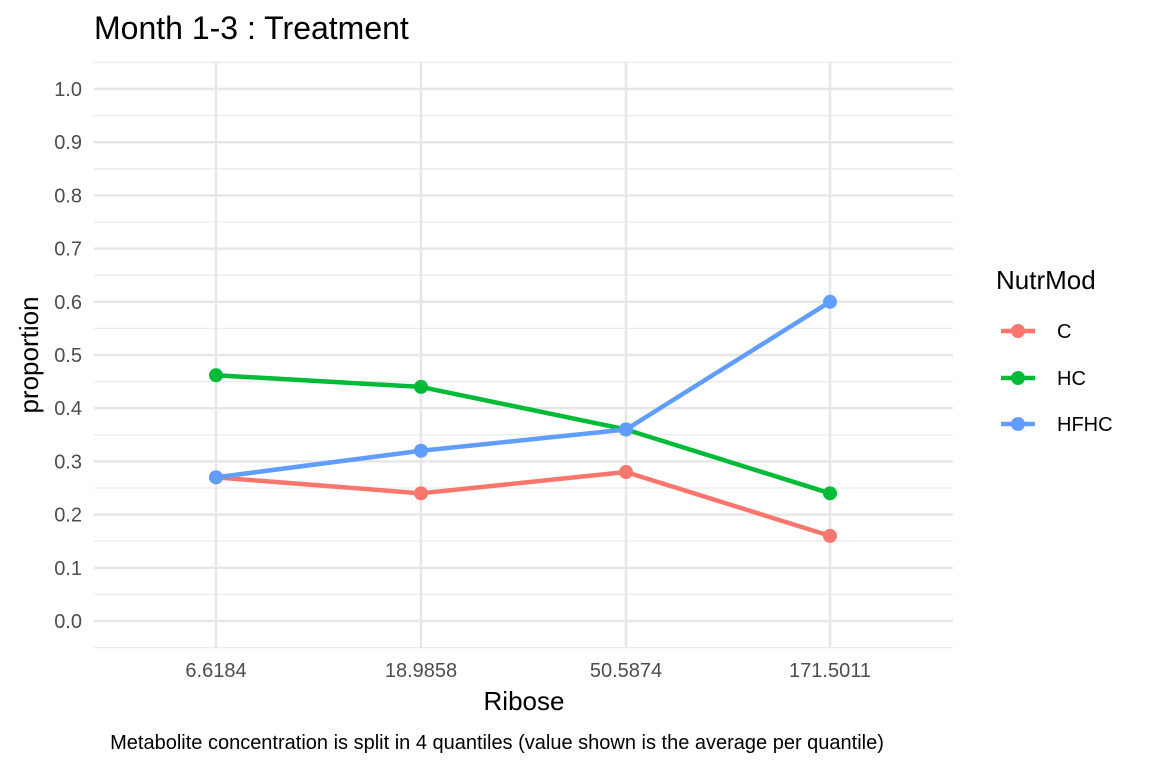 Image resolution: width=1152 pixels, height=768 pixels. What do you see at coordinates (68, 303) in the screenshot?
I see `y-tick-label: 0.6` at bounding box center [68, 303].